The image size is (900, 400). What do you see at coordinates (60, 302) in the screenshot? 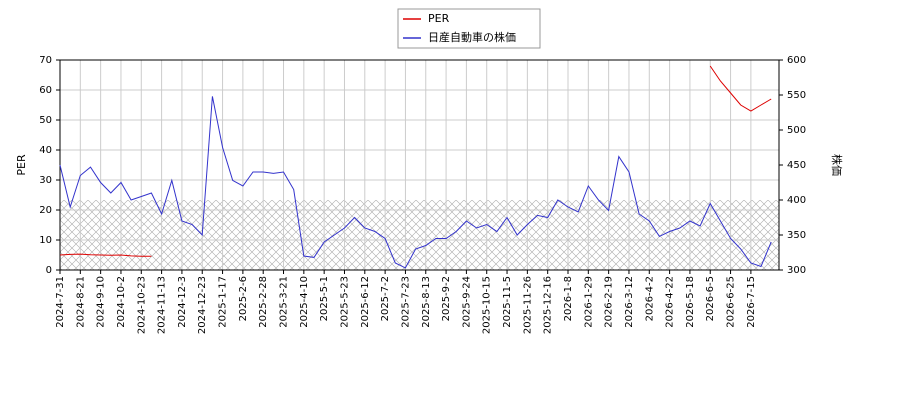
I see `x-tick-label: 2024-7-31` at bounding box center [60, 302].